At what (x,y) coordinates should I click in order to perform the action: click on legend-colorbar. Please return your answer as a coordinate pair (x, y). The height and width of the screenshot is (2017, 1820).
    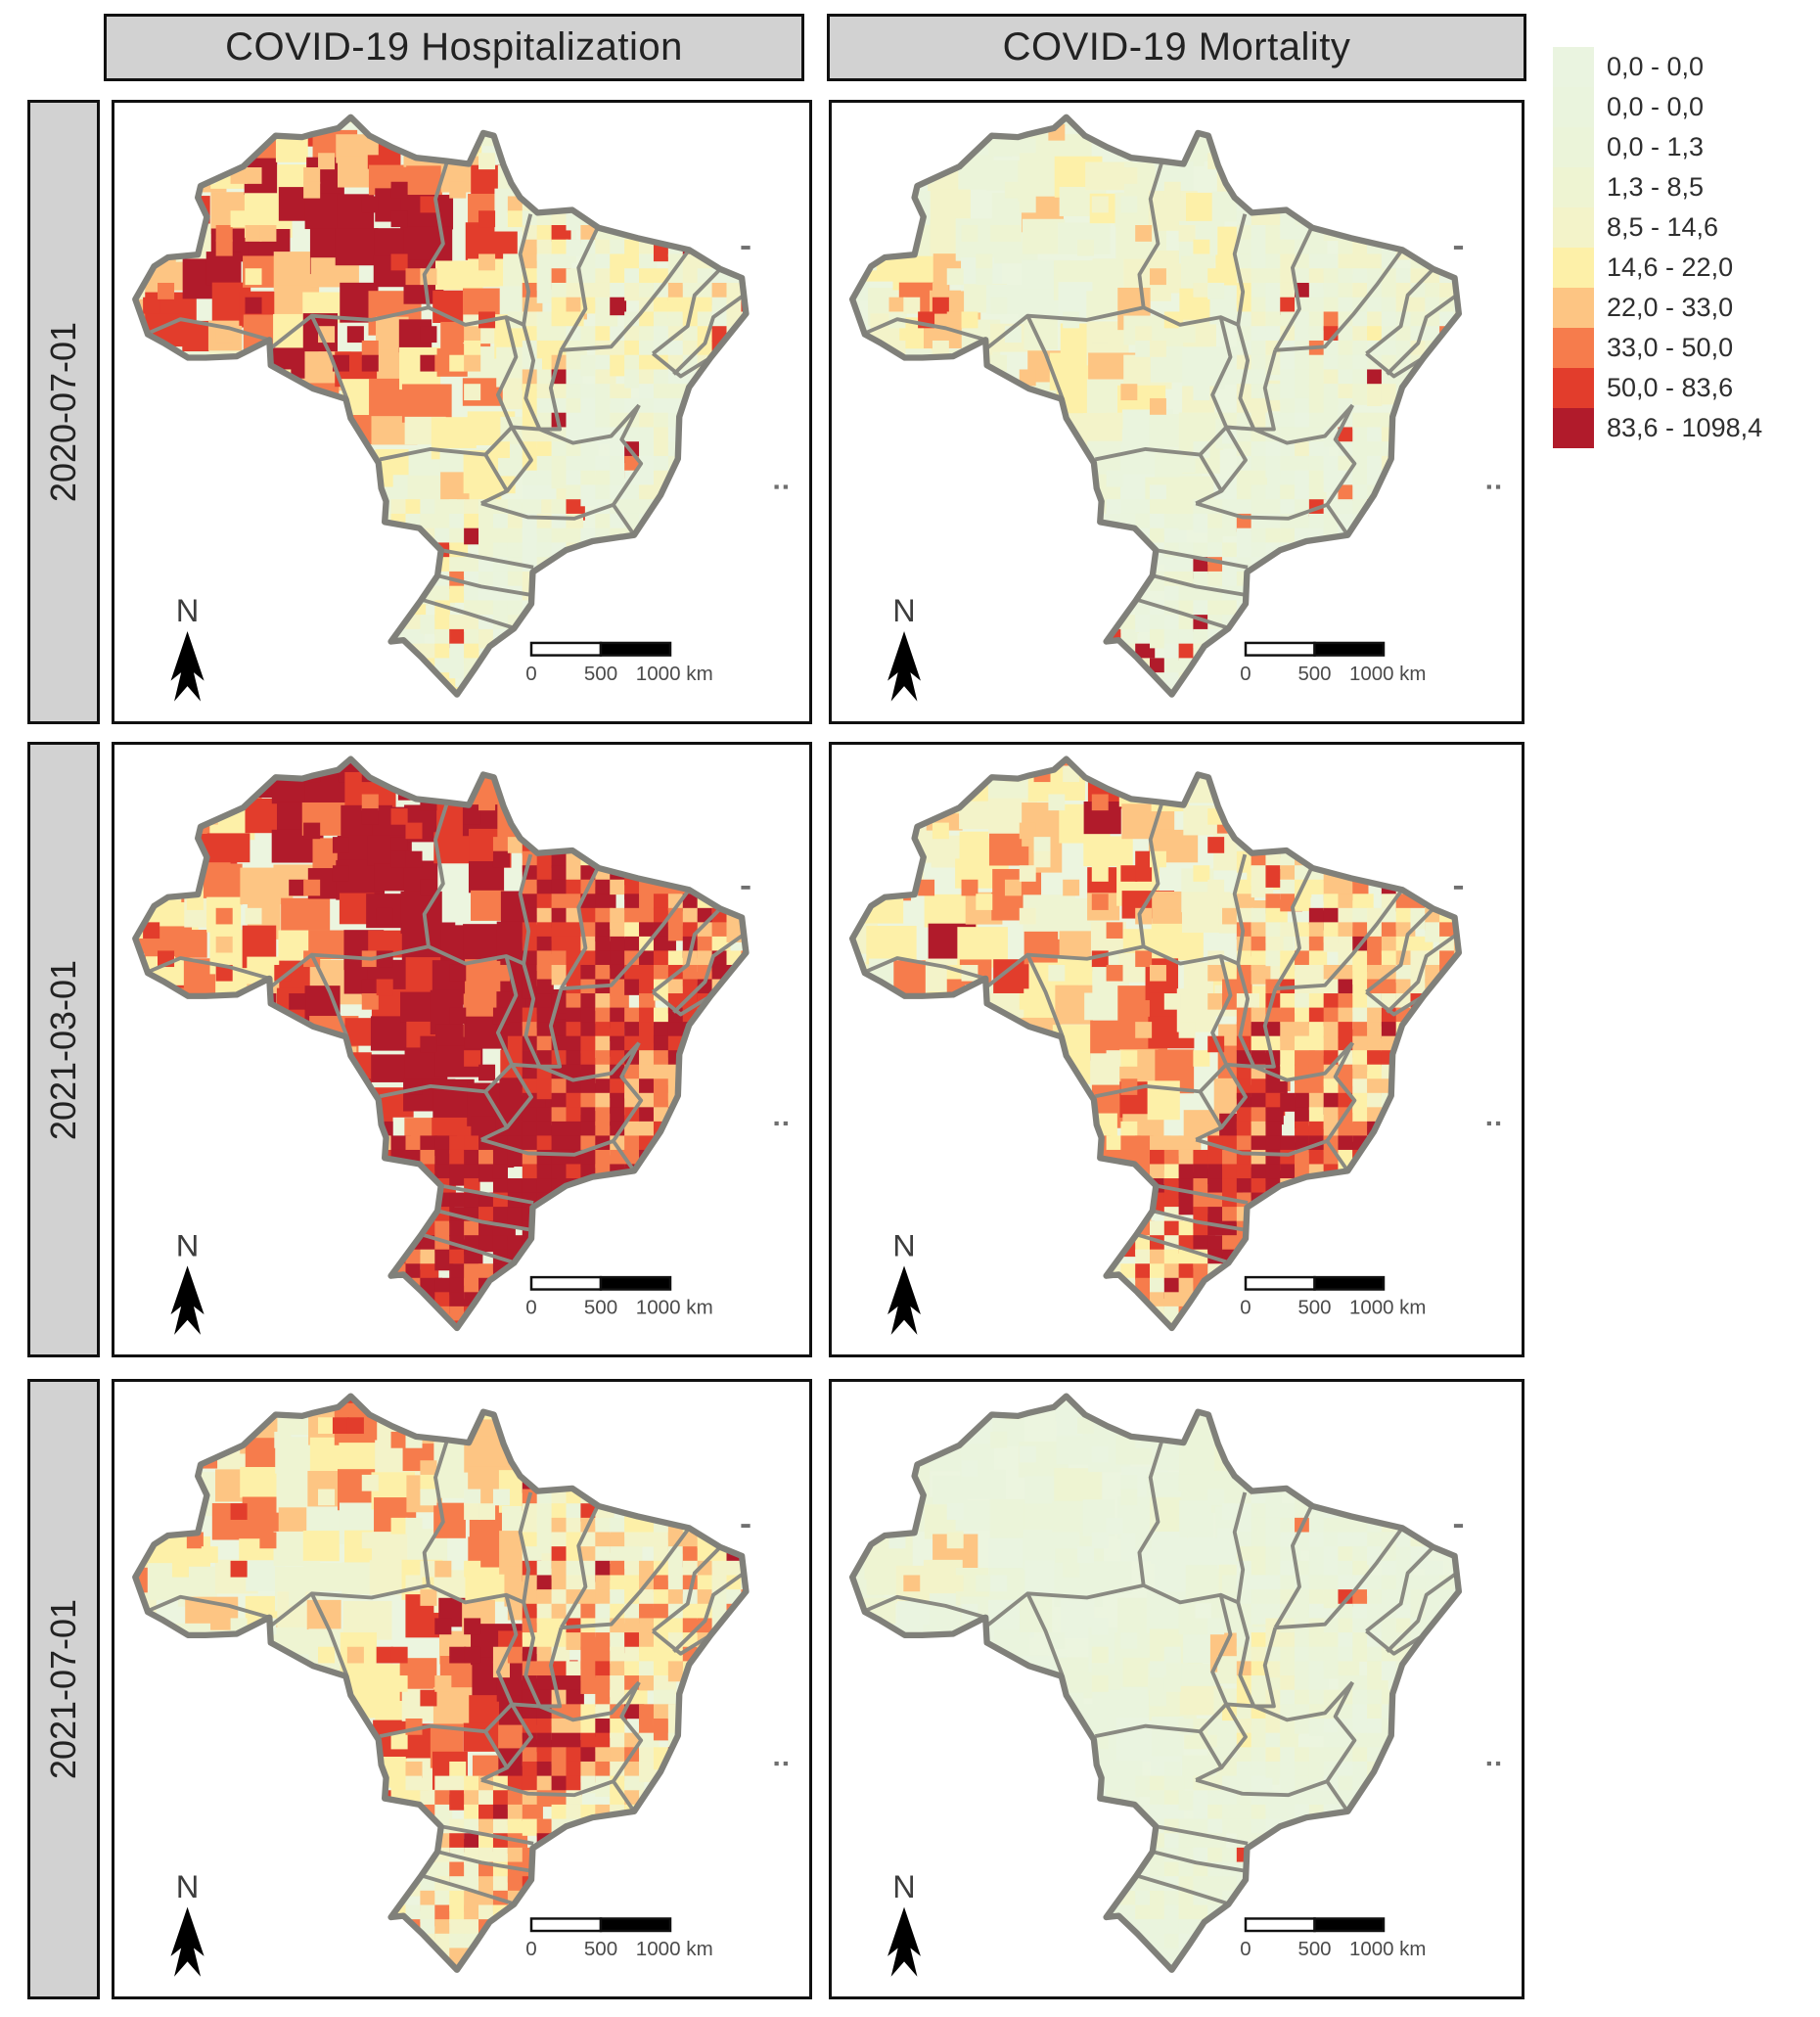
    Looking at the image, I should click on (1573, 247).